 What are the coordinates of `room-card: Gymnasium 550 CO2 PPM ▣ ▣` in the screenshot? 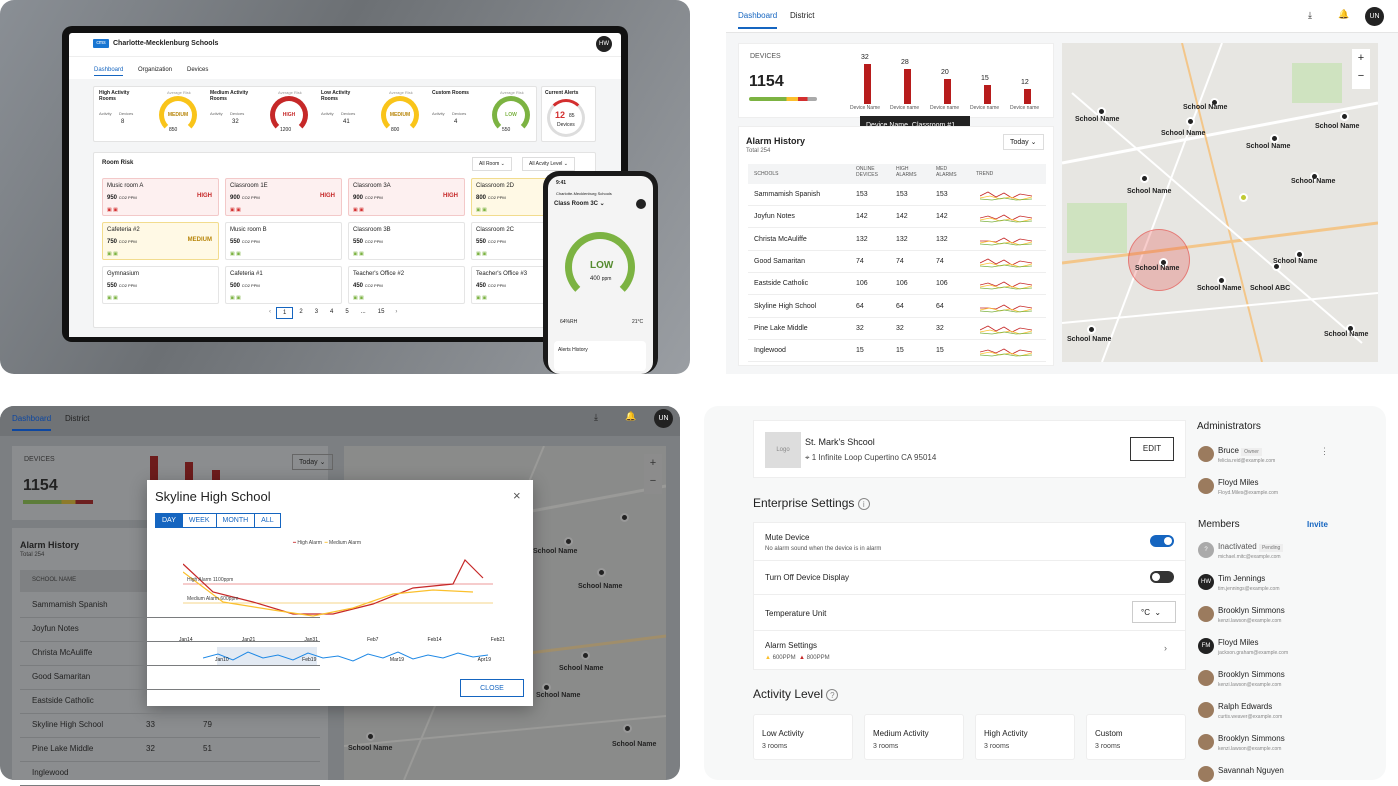 It's located at (160, 285).